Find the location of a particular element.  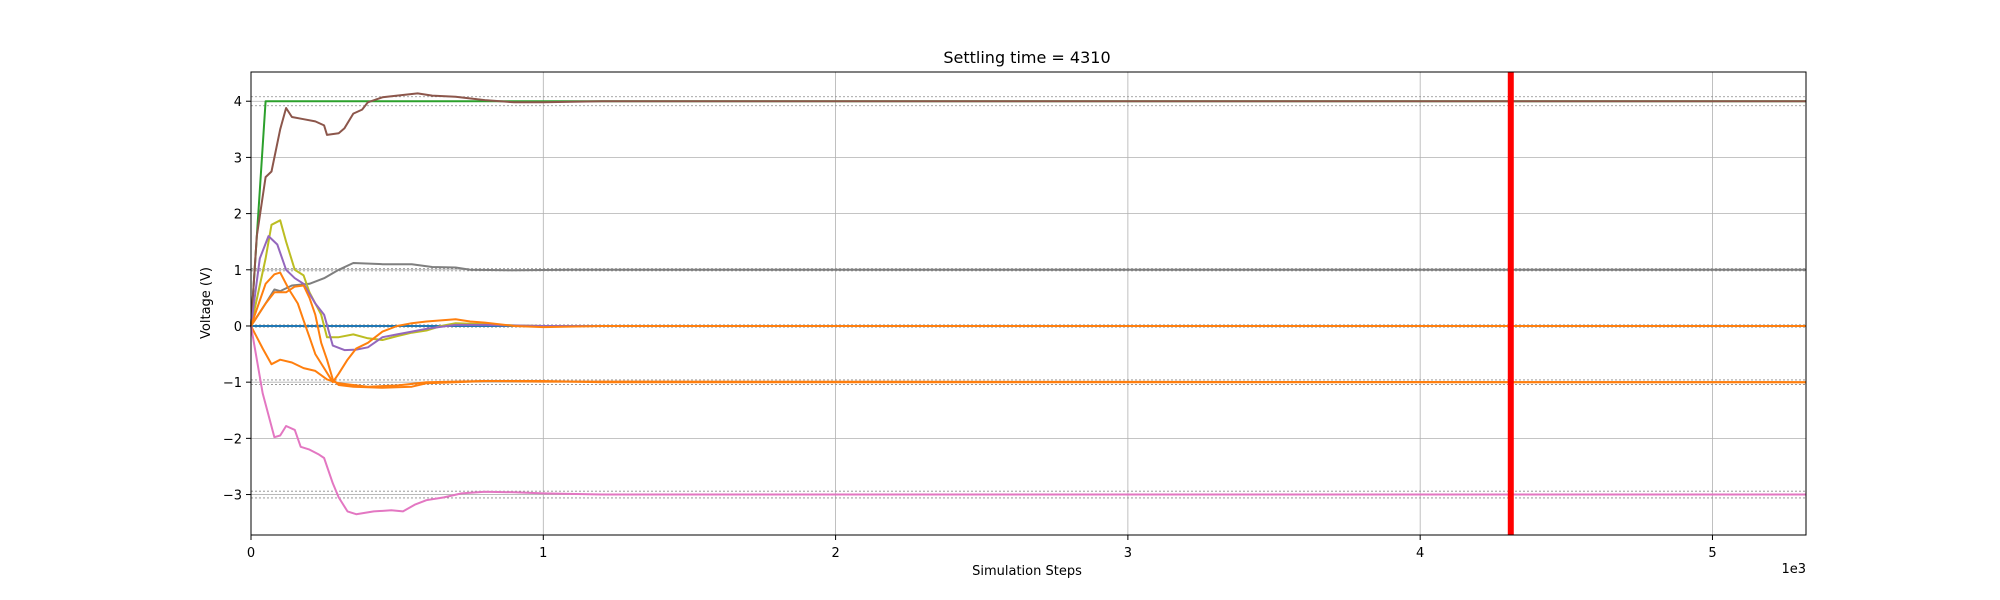

x-axis-offset-label: 1e3 is located at coordinates (1793, 569).